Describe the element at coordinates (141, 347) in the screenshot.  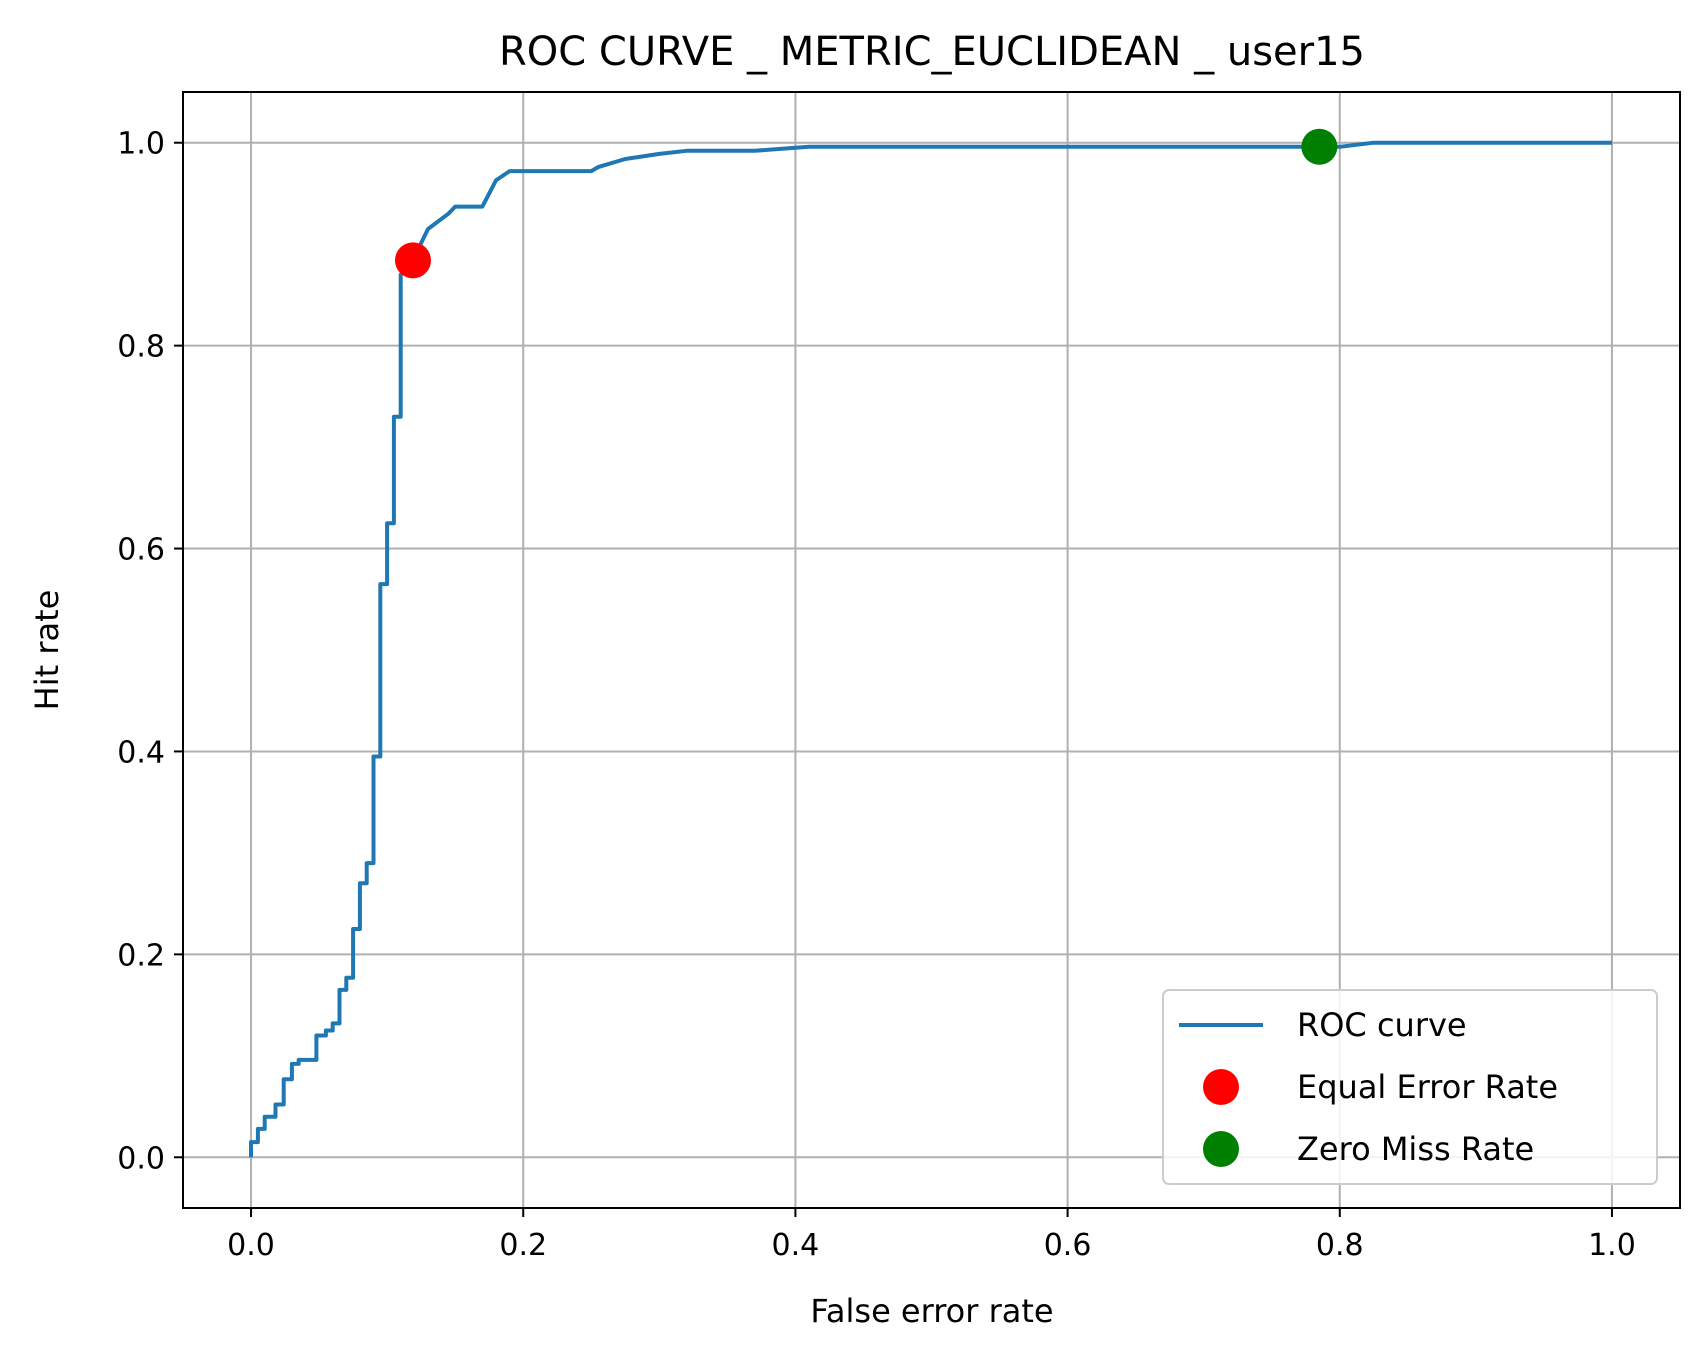
I see `y-tick-label: 0.8` at that location.